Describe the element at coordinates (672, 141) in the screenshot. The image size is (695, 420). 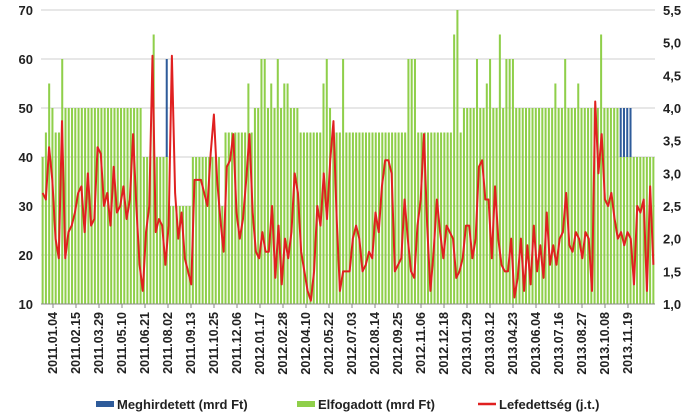
I see `y2-tick-label: 3,5` at that location.